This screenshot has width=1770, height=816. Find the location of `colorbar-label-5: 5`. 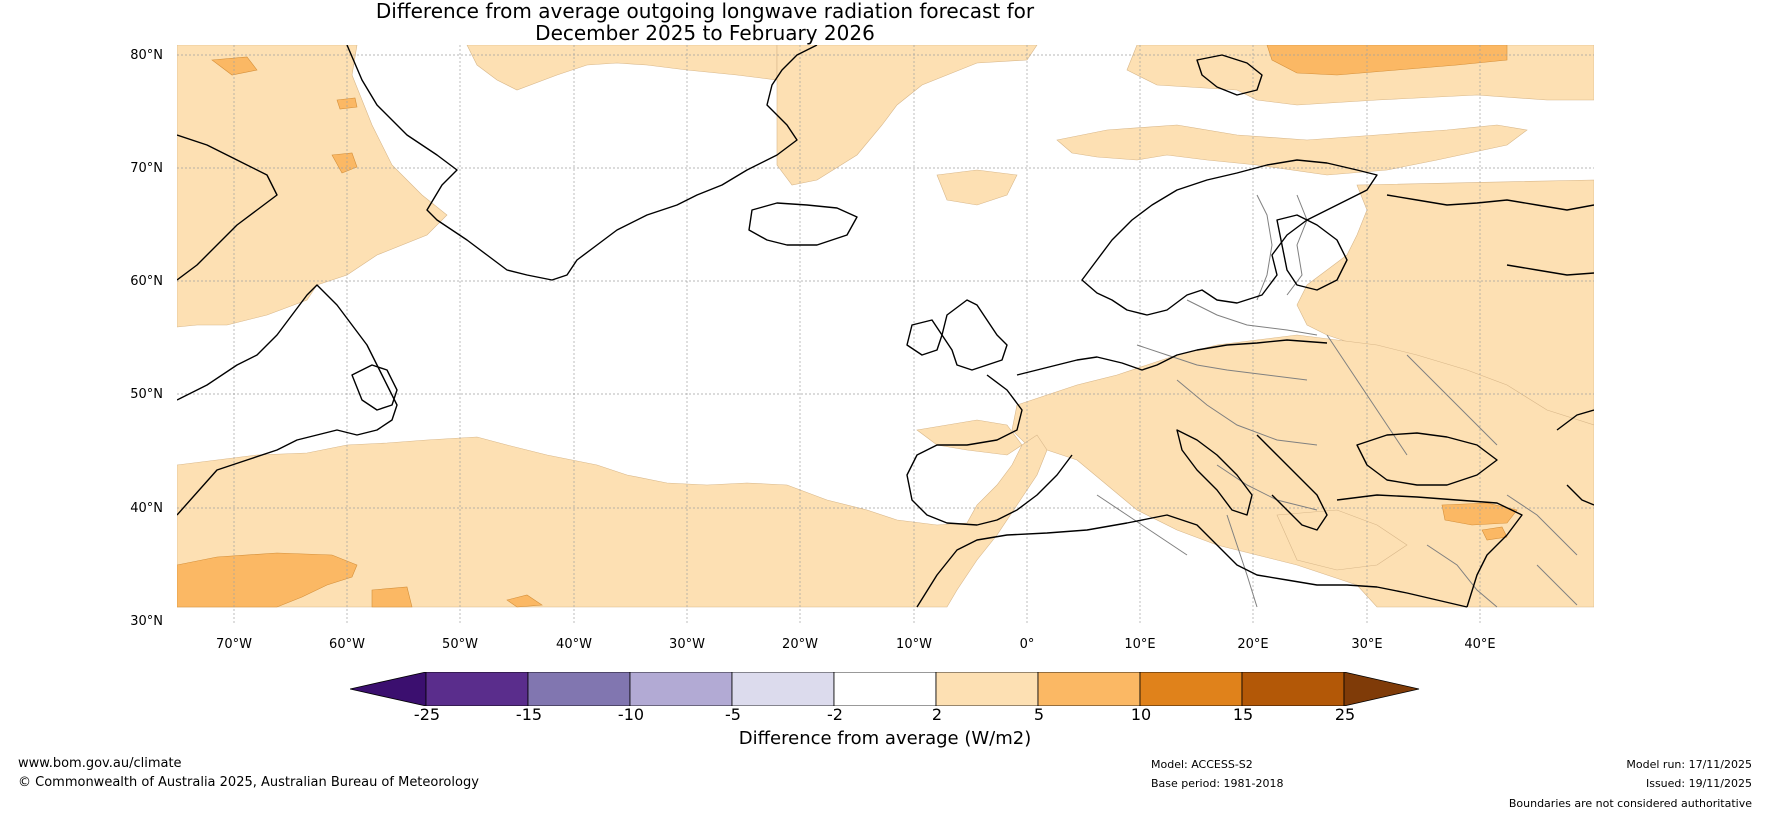

colorbar-label-5: 5 is located at coordinates (1039, 714).